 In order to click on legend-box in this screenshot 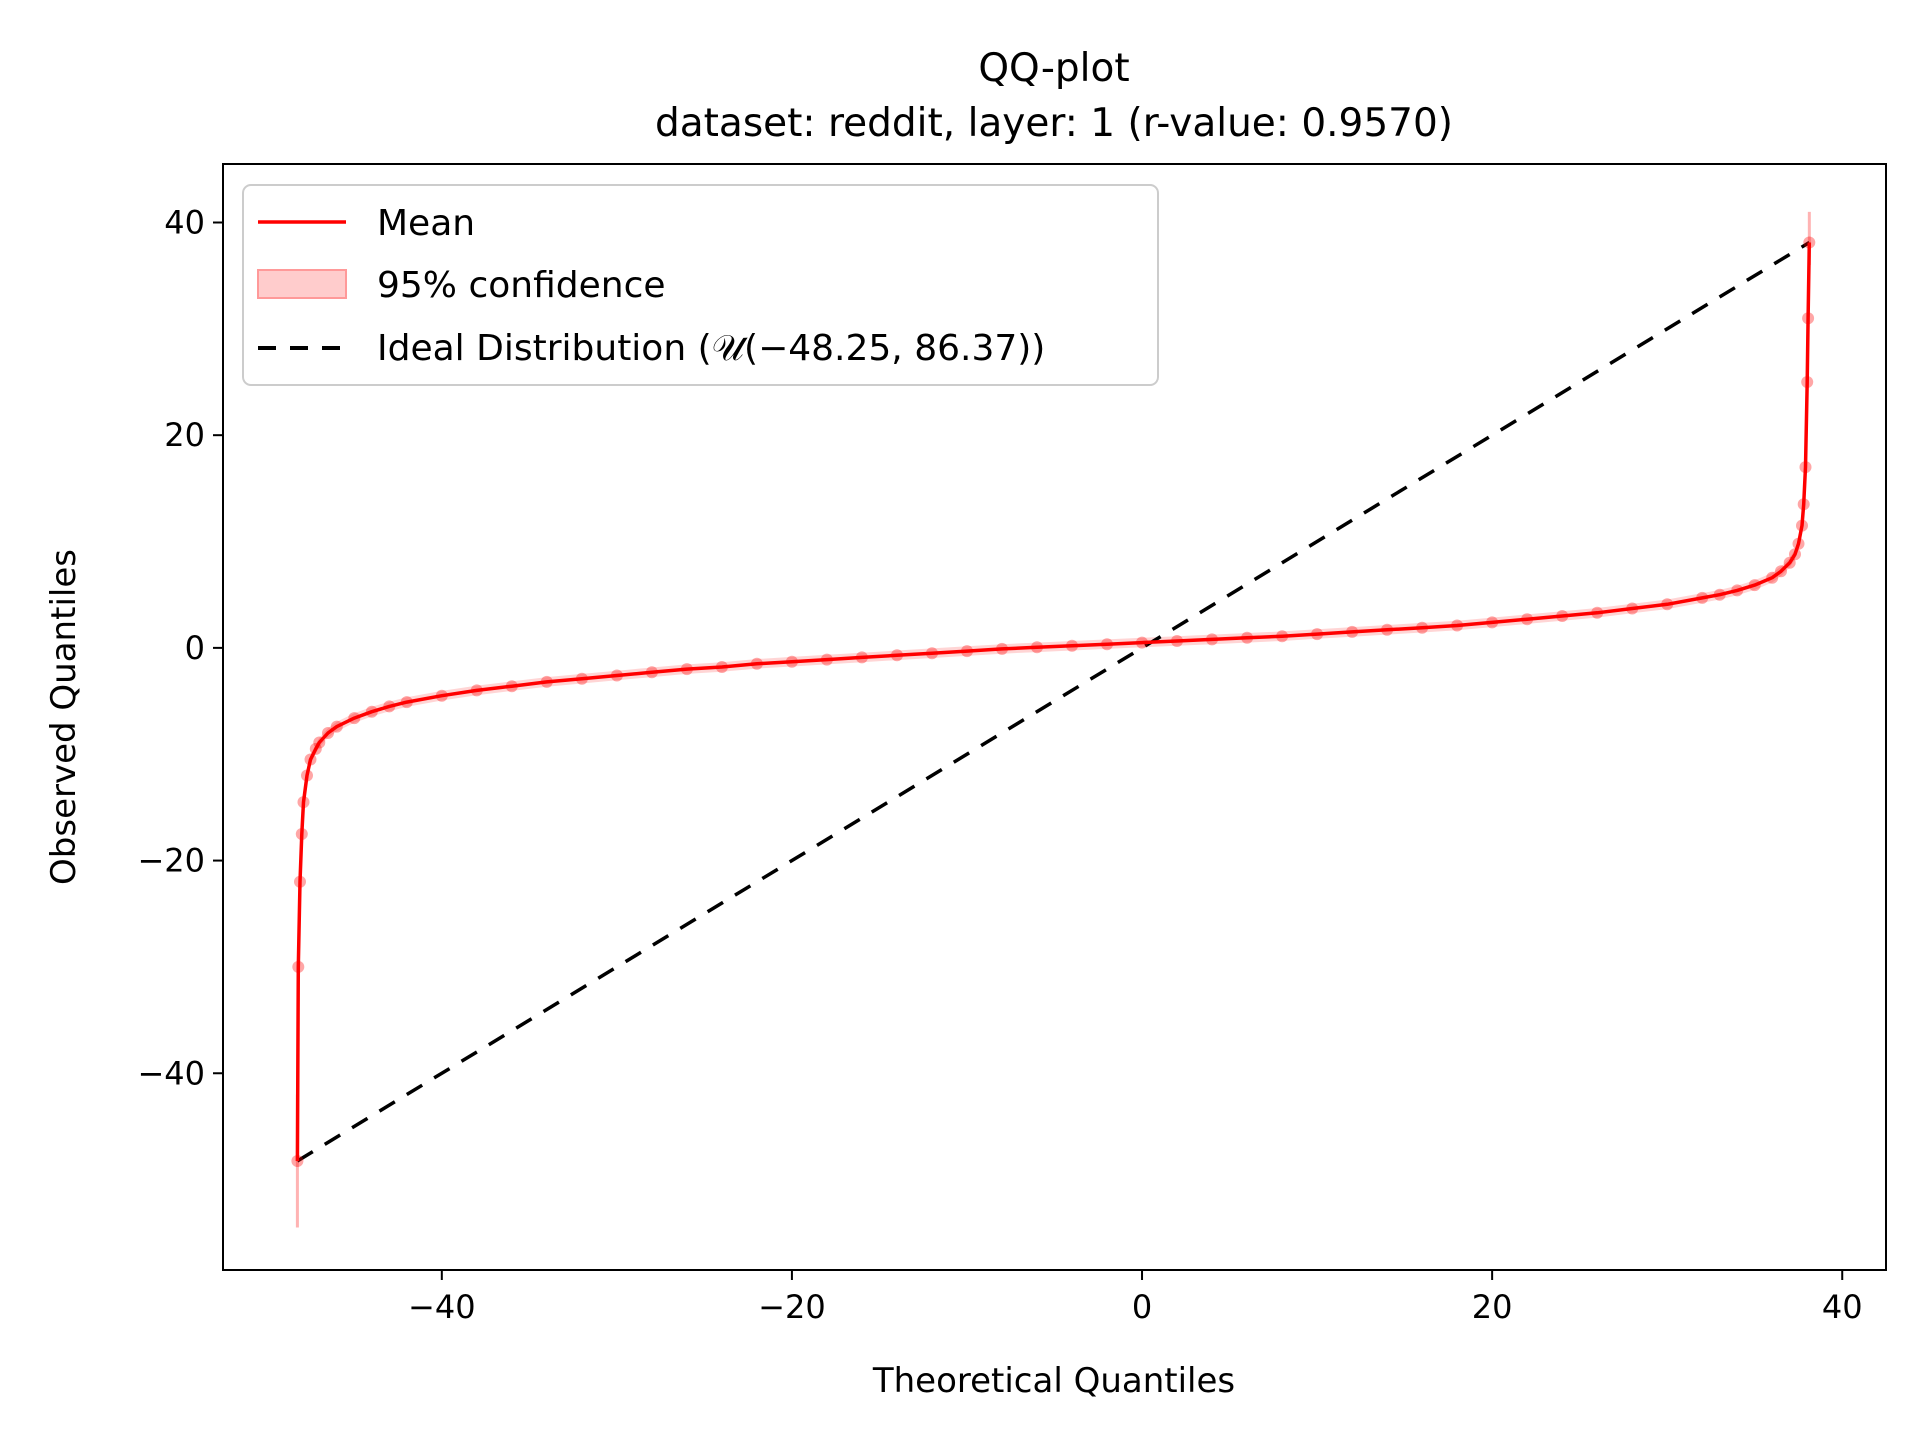, I will do `click(700, 285)`.